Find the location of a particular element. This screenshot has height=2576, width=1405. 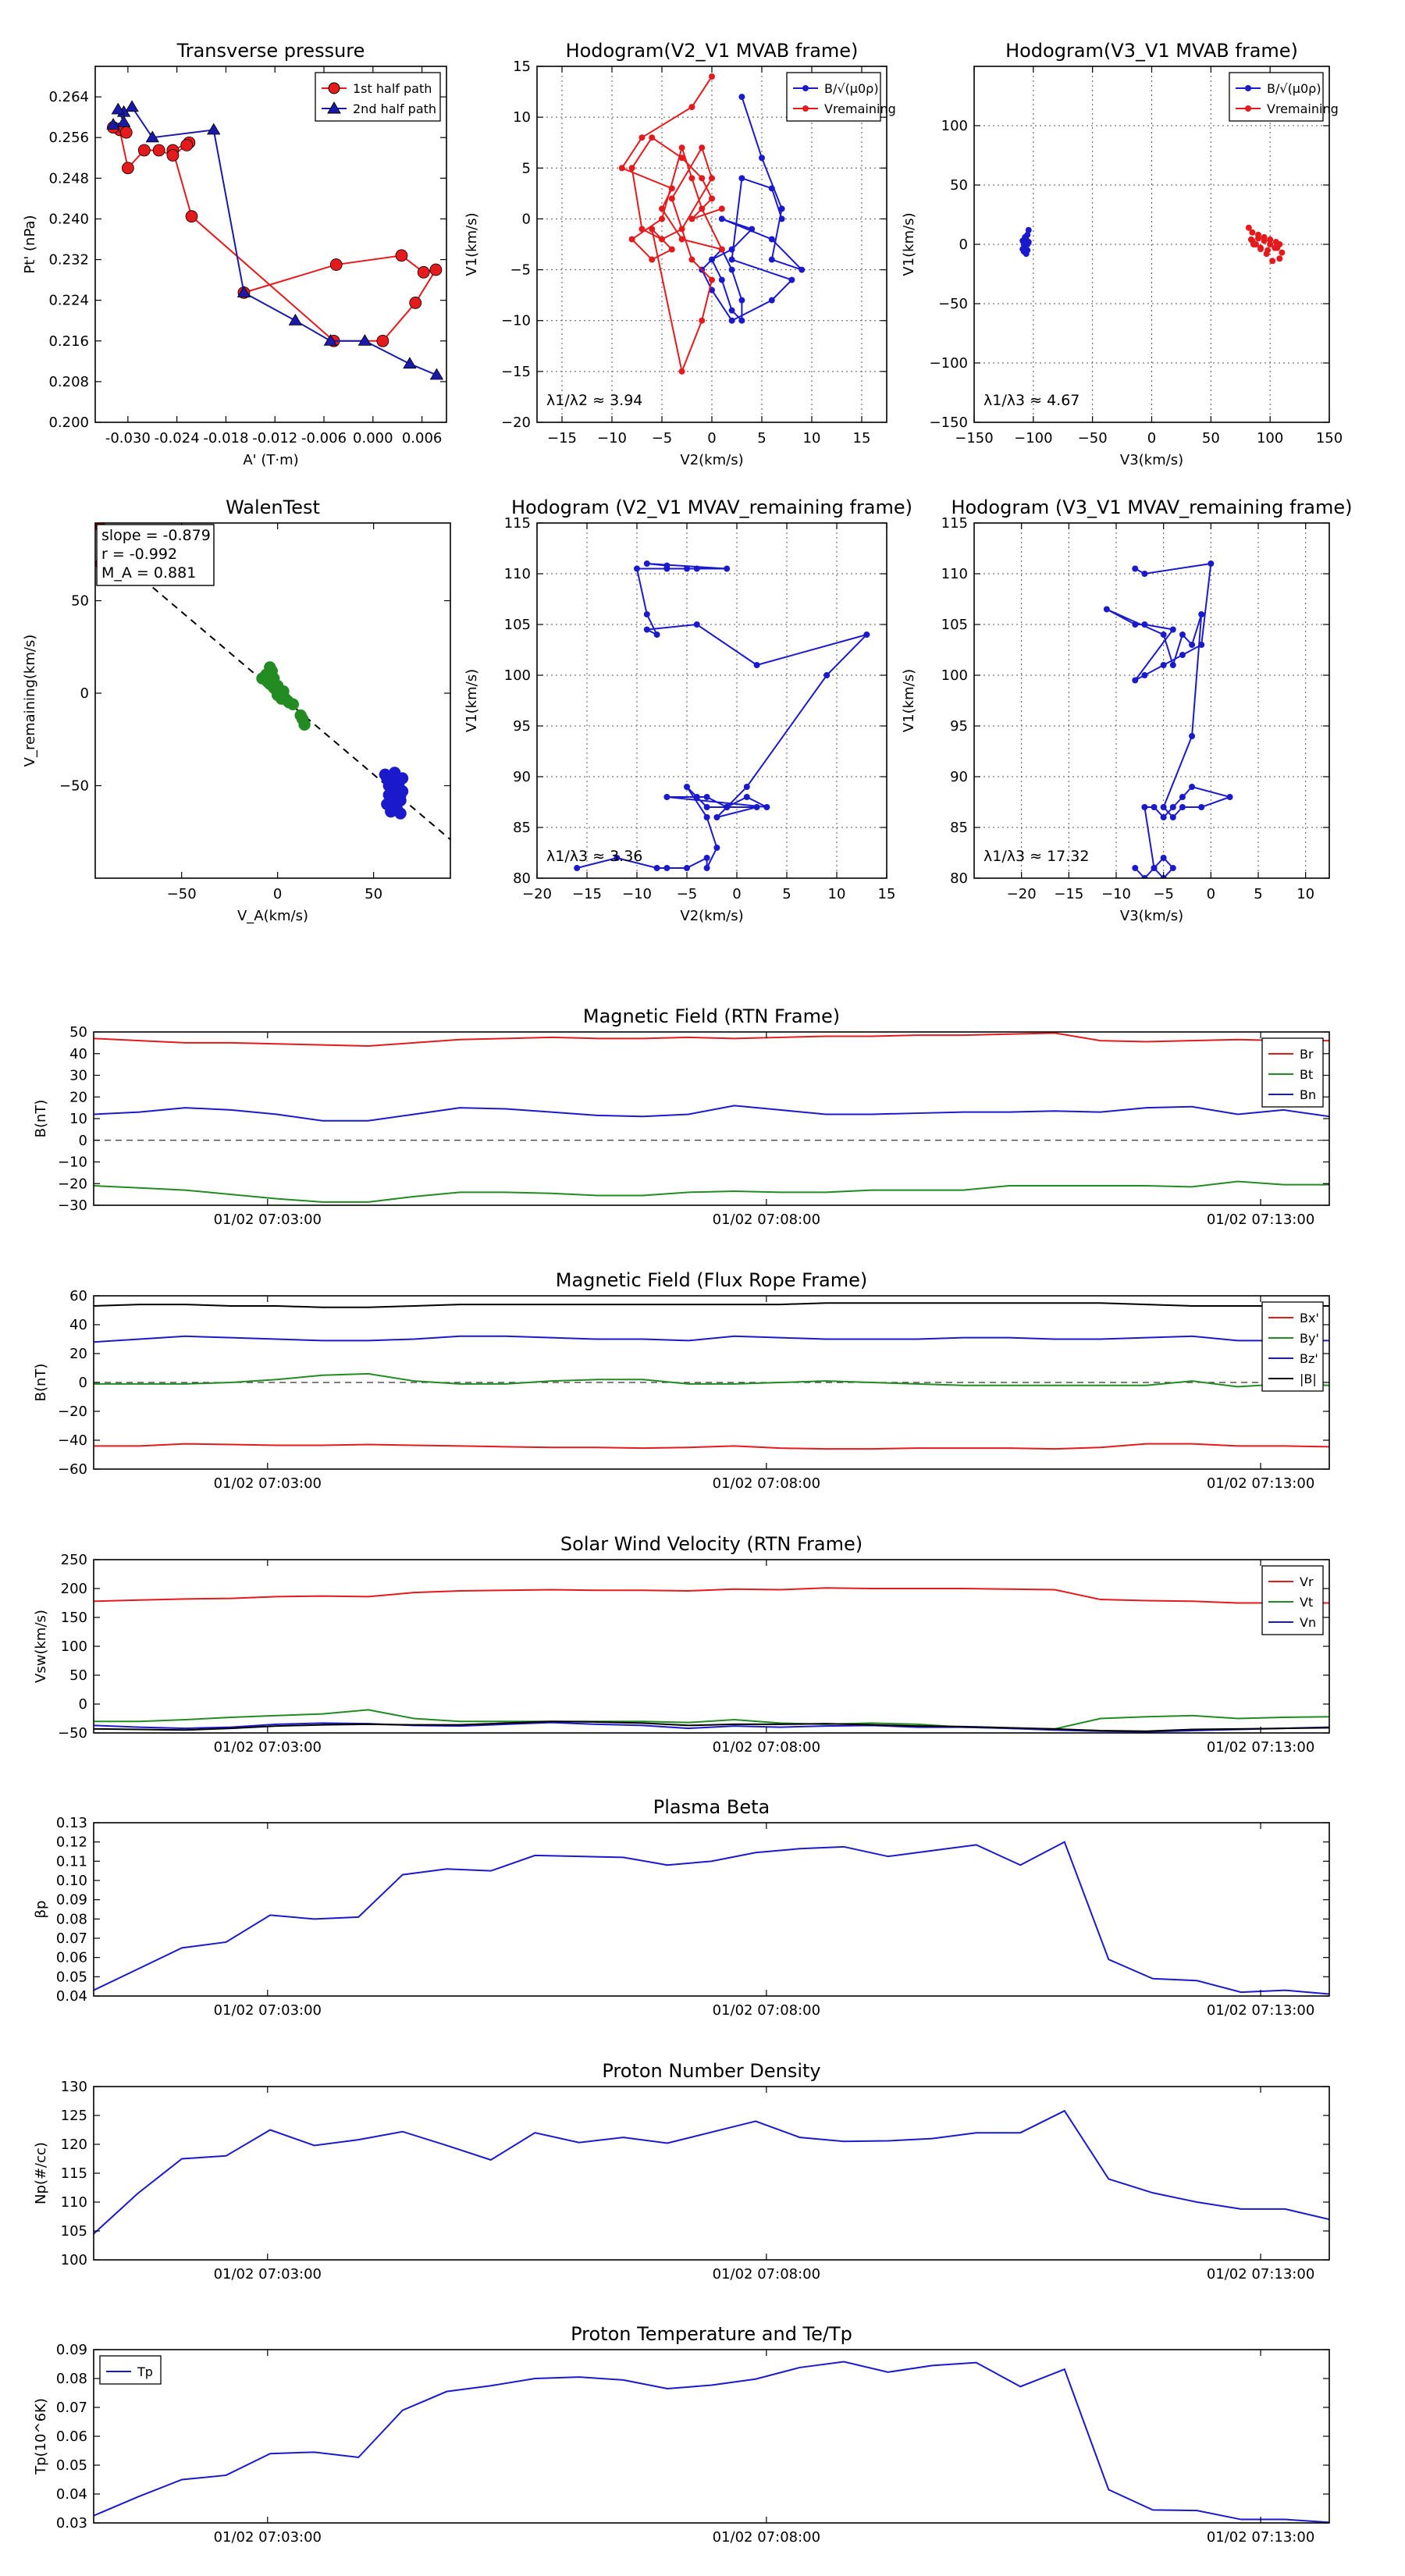

series-line-Vblack is located at coordinates (712, 1726).